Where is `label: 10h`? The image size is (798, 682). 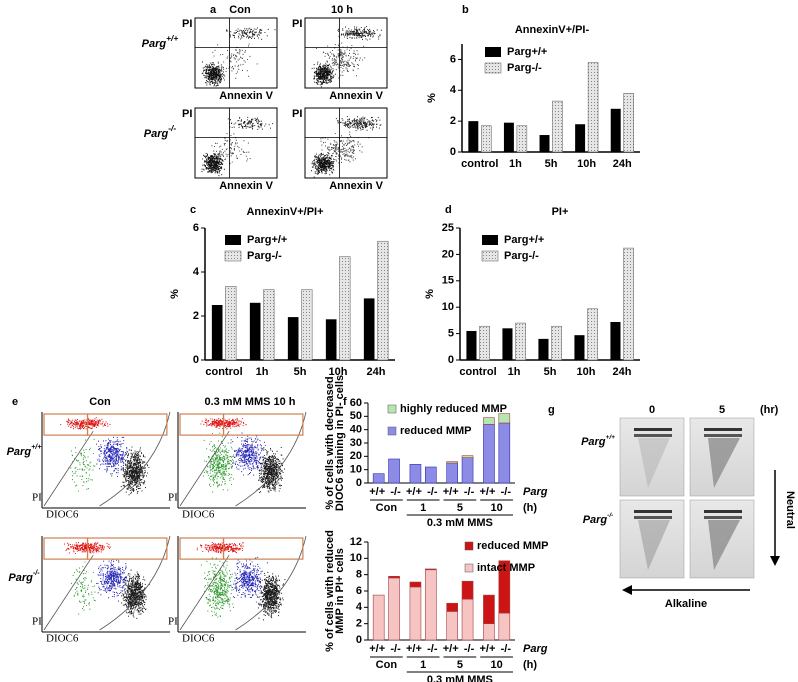 label: 10h is located at coordinates (586, 164).